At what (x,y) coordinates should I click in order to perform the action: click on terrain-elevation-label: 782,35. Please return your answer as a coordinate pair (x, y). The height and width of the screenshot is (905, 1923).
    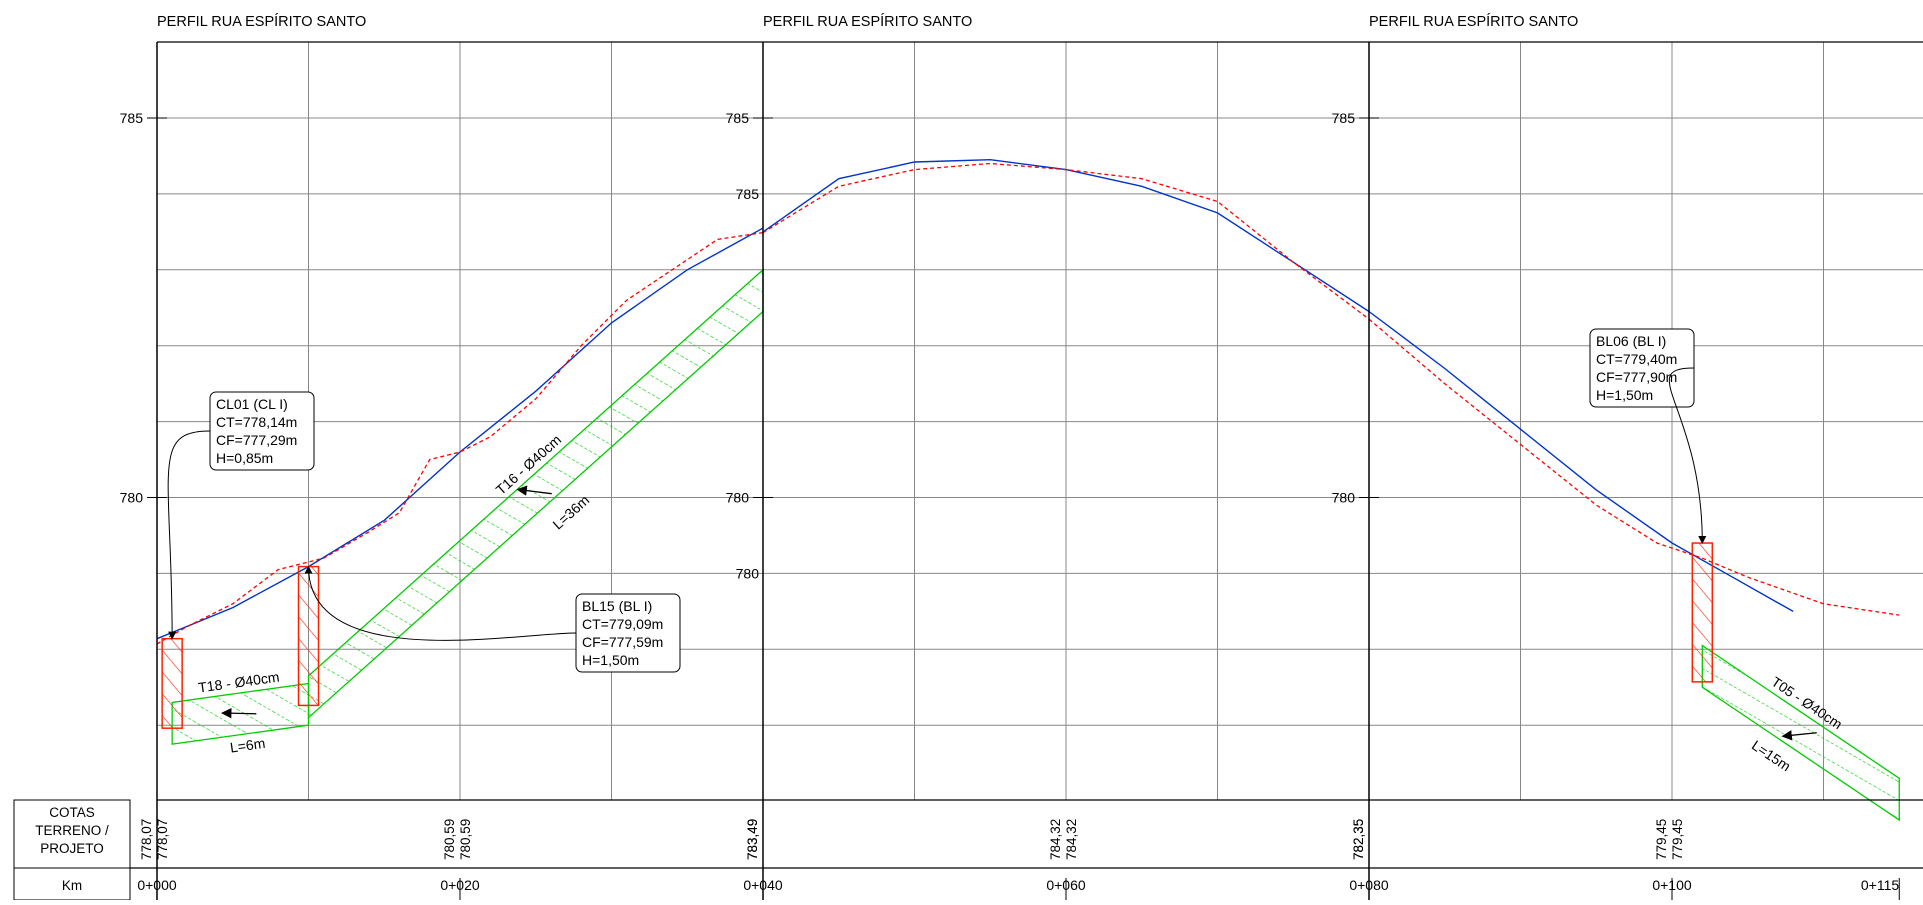
    Looking at the image, I should click on (1358, 839).